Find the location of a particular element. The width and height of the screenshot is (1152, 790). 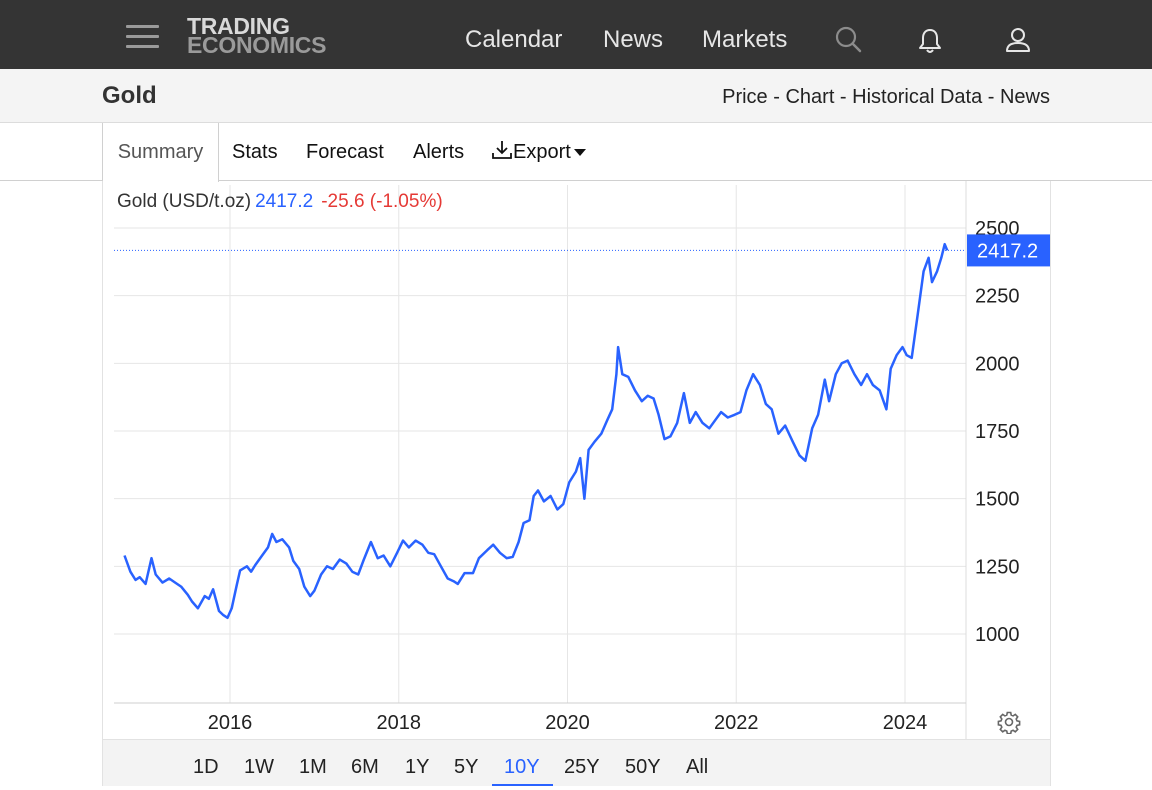

download-icon is located at coordinates (502, 150).